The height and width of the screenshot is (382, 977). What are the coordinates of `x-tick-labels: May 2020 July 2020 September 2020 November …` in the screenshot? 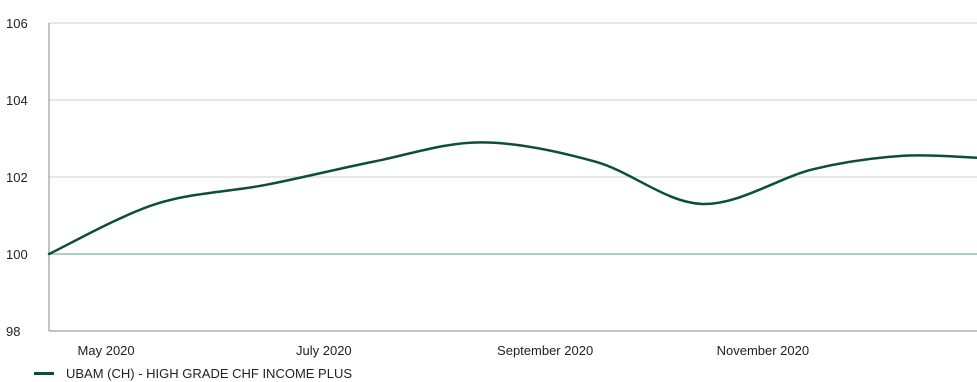 It's located at (444, 350).